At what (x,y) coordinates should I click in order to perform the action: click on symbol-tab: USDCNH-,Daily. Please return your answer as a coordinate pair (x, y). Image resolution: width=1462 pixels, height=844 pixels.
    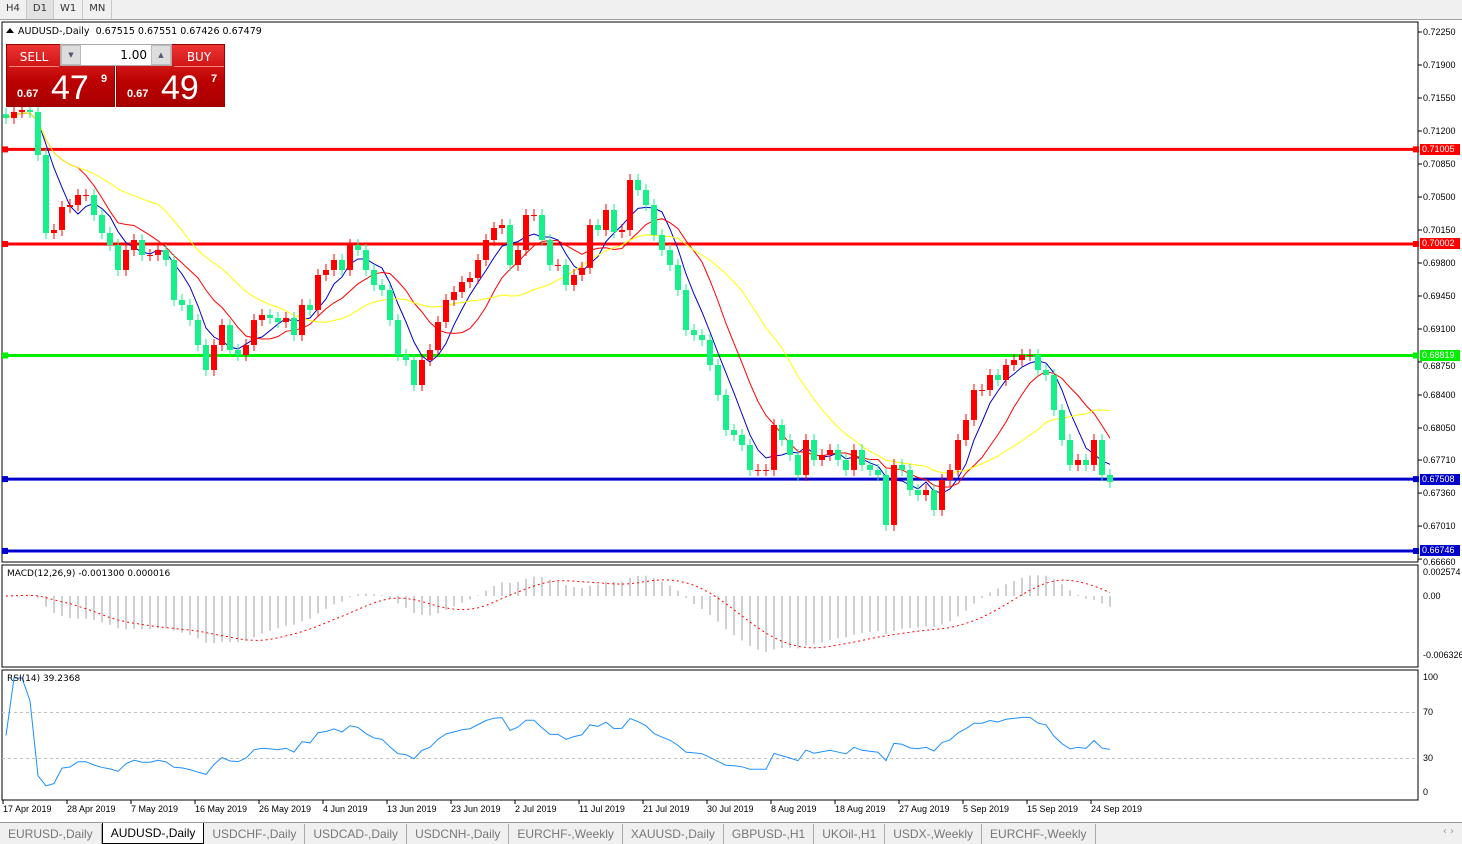
    Looking at the image, I should click on (458, 834).